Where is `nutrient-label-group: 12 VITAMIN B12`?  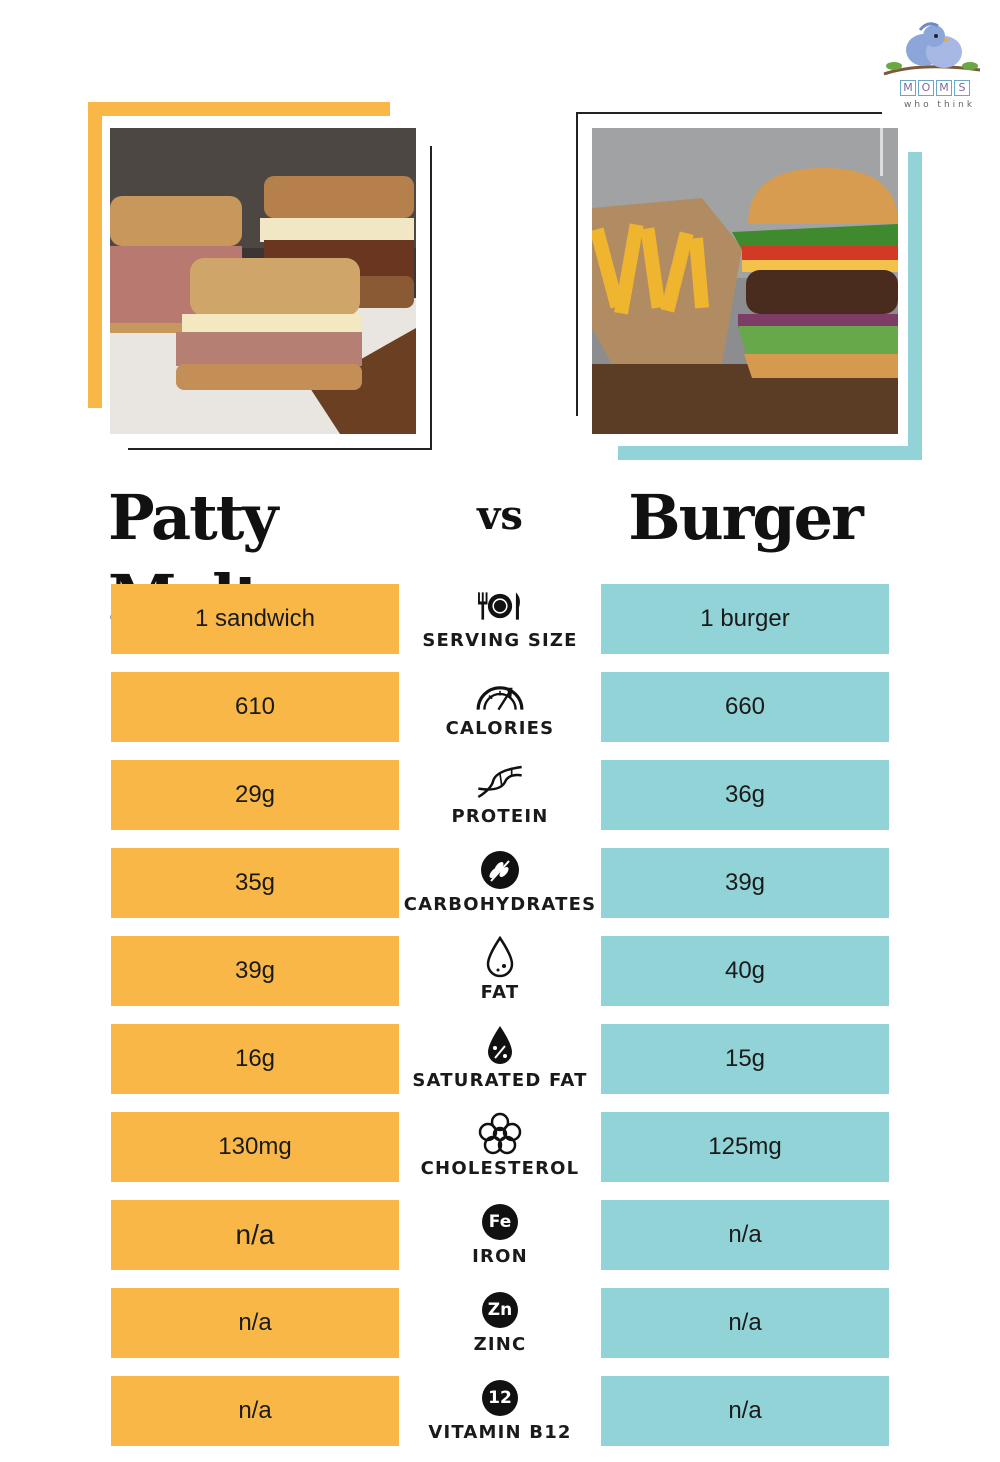
nutrient-label-group: 12 VITAMIN B12 is located at coordinates (500, 1419).